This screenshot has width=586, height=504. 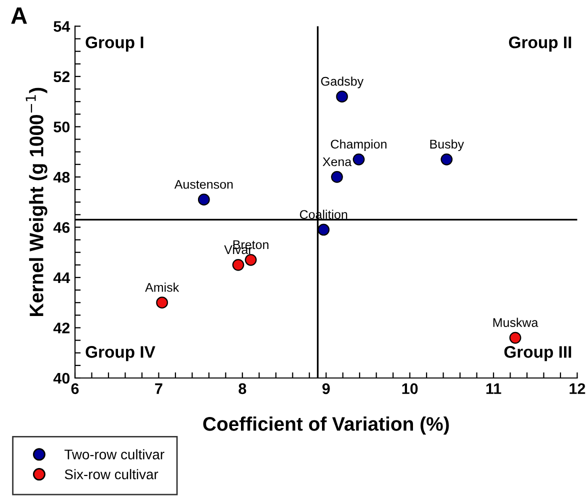 I want to click on y-tick-label: 54, so click(x=62, y=26).